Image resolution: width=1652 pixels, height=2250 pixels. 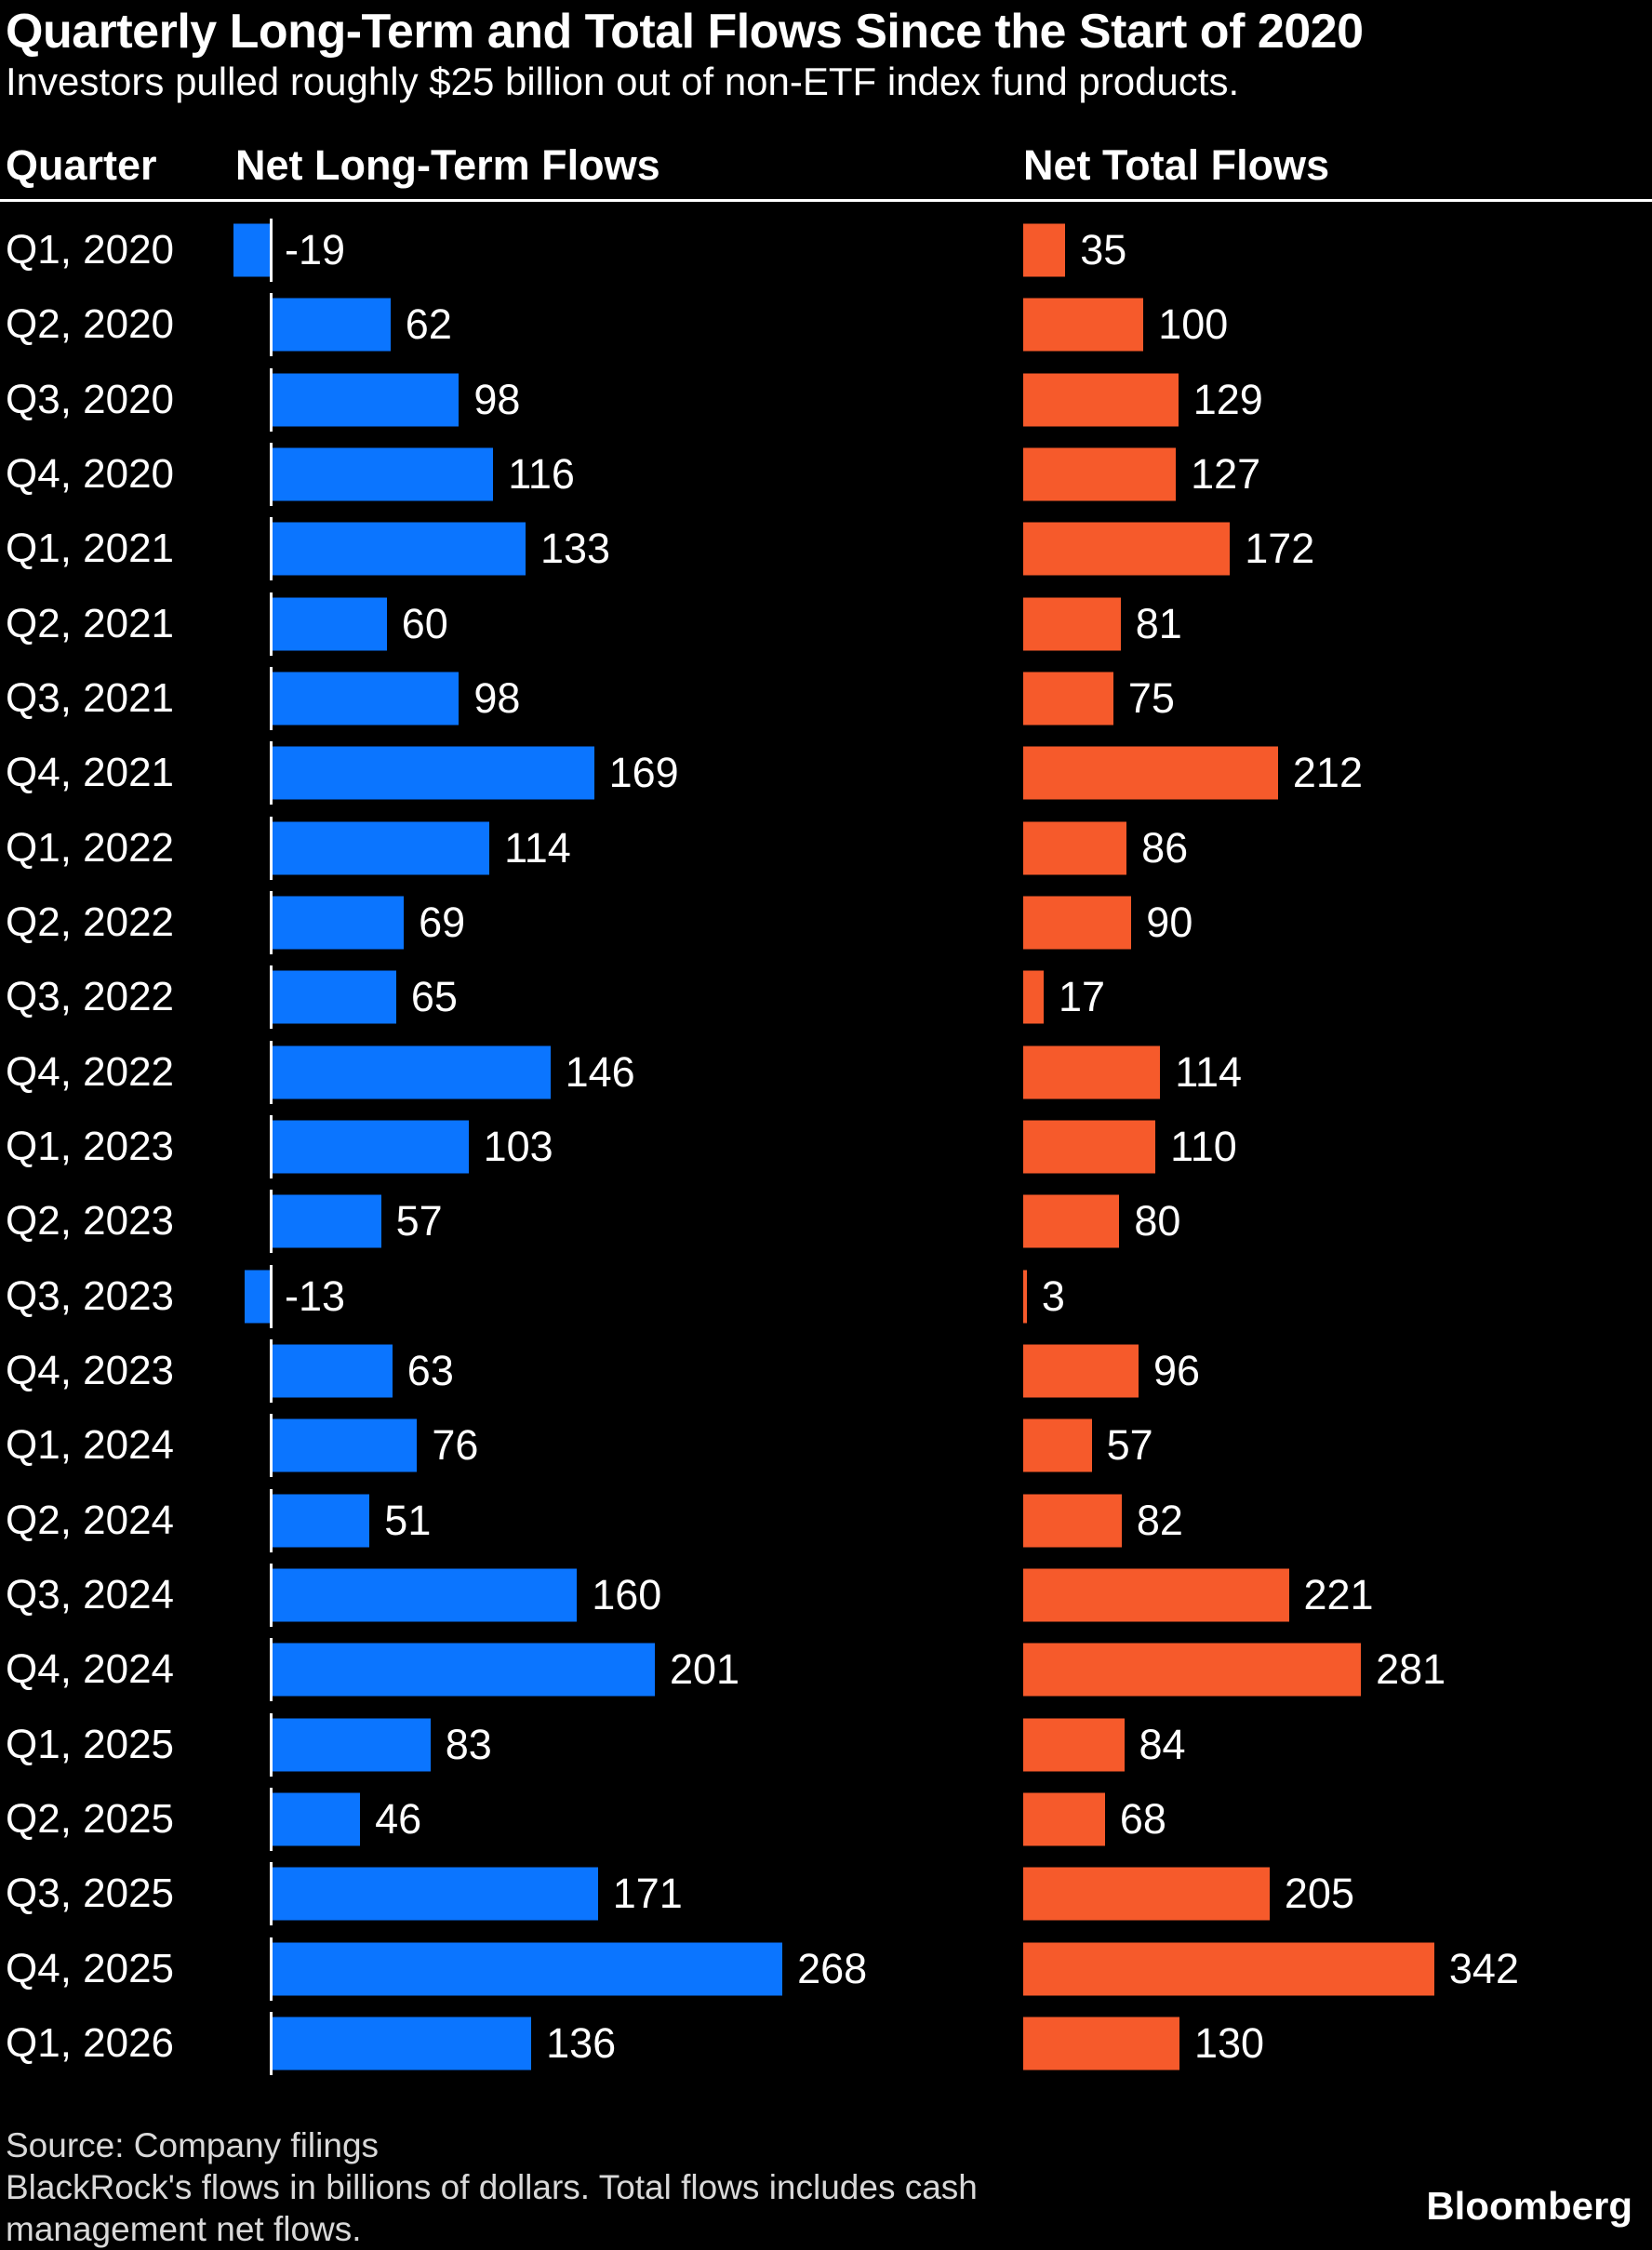 I want to click on long-term-value: 116, so click(x=541, y=474).